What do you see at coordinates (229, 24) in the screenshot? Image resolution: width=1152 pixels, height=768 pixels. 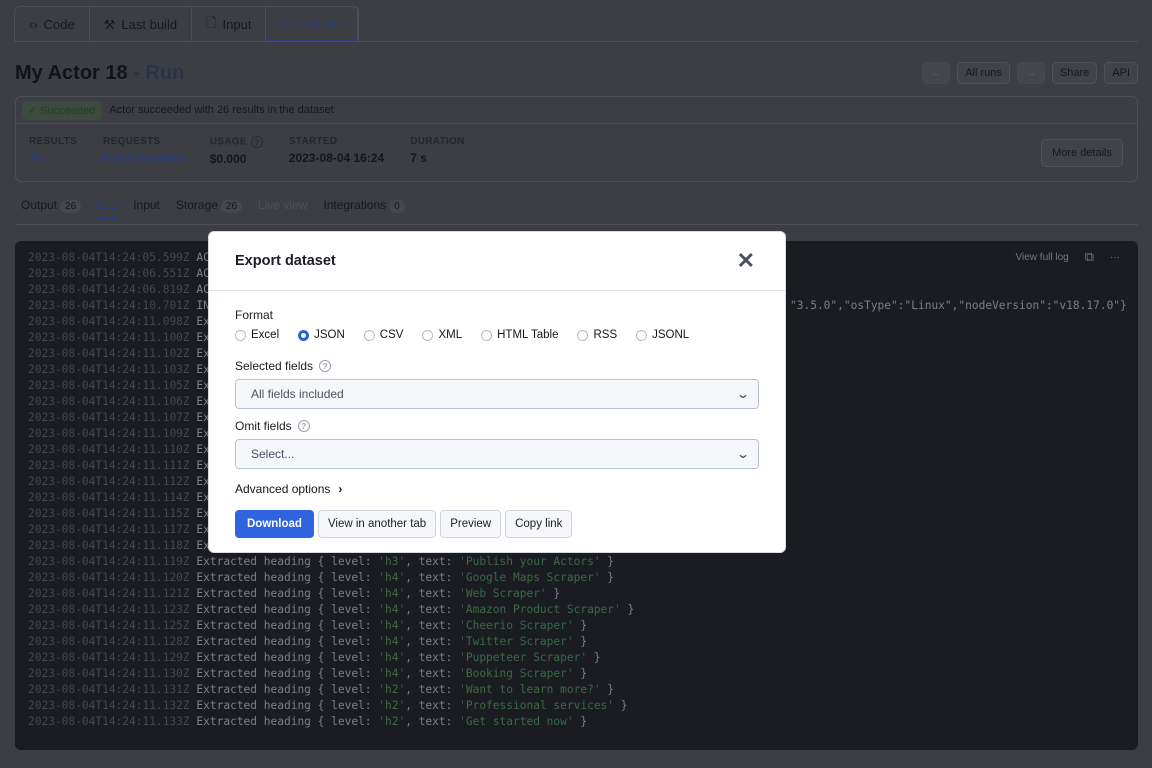 I see `tab-input: 🗋 Input` at bounding box center [229, 24].